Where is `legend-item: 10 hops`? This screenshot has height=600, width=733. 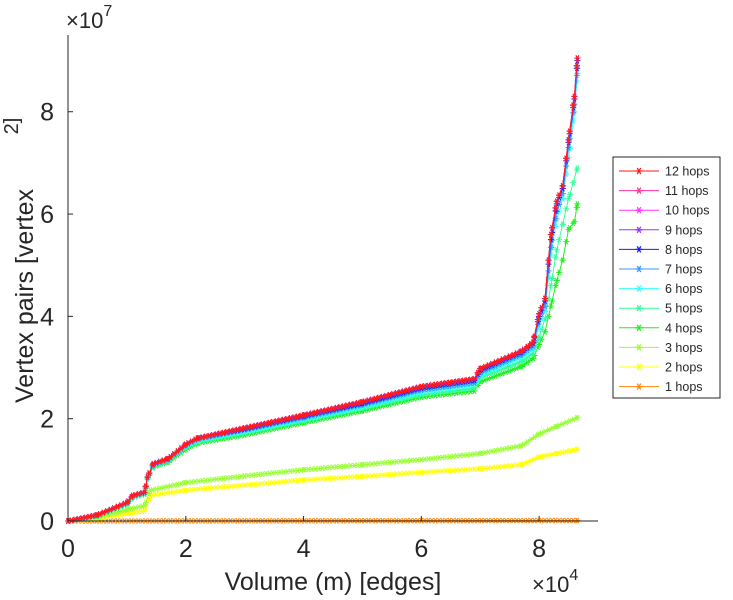
legend-item: 10 hops is located at coordinates (664, 211).